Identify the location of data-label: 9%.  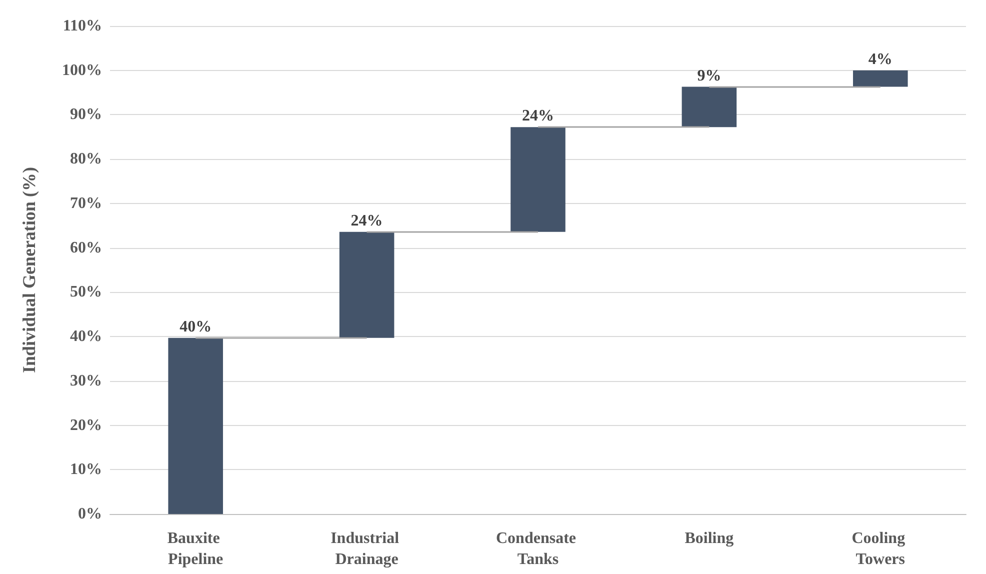
(709, 75).